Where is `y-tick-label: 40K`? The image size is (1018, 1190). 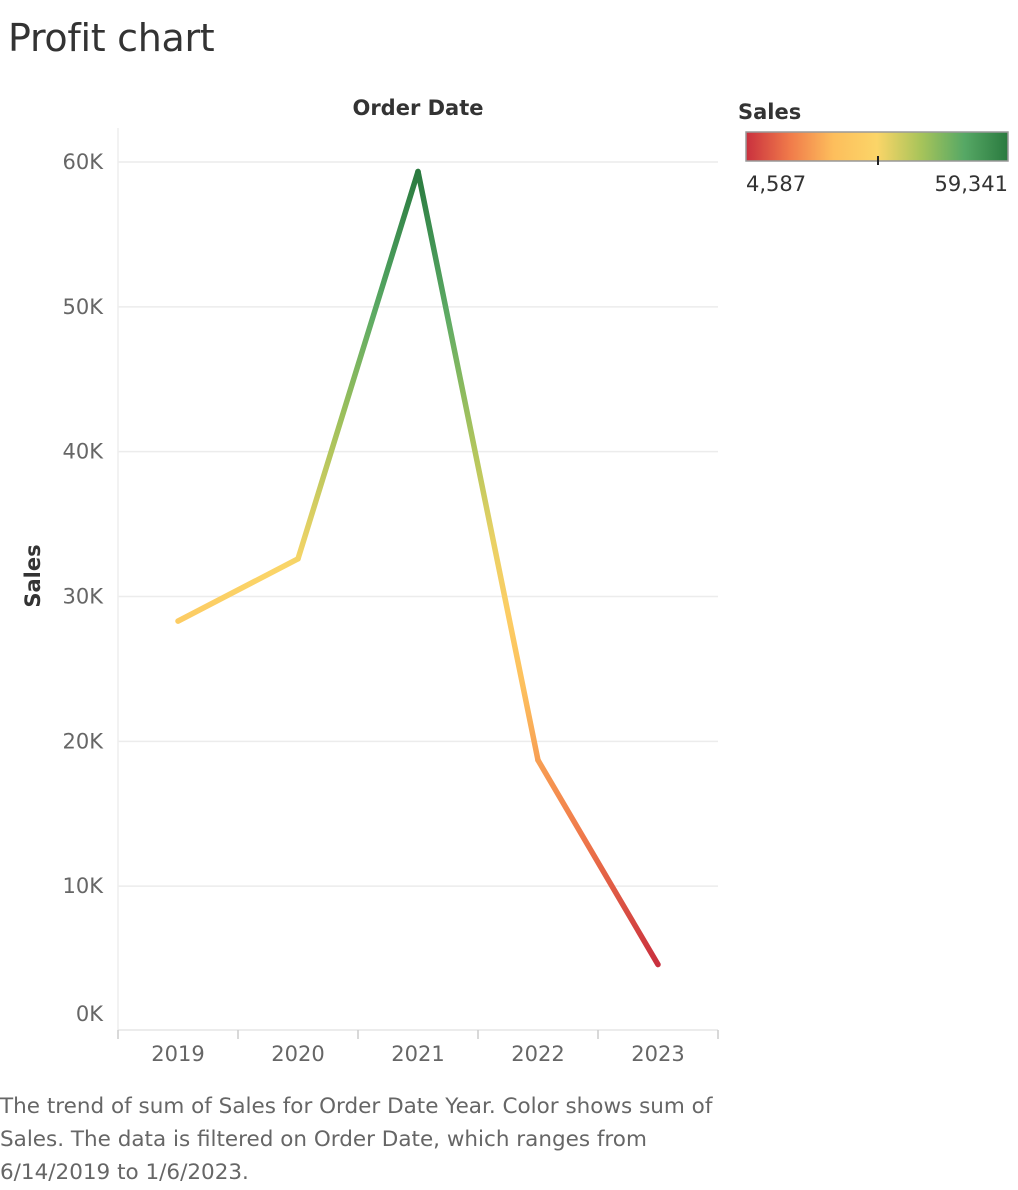
y-tick-label: 40K is located at coordinates (84, 452).